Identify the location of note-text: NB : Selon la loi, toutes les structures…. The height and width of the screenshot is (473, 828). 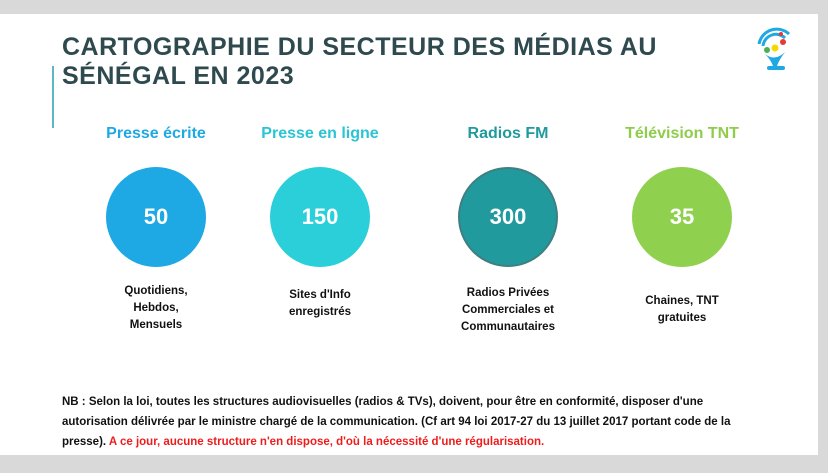
(396, 422).